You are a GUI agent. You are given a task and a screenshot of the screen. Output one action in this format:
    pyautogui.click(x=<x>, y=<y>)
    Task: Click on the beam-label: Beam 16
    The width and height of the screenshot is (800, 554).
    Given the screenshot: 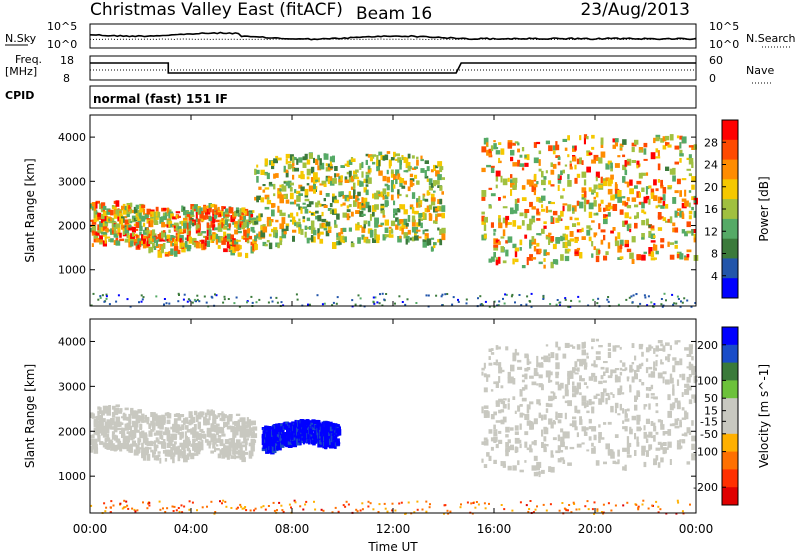 What is the action you would take?
    pyautogui.click(x=394, y=14)
    